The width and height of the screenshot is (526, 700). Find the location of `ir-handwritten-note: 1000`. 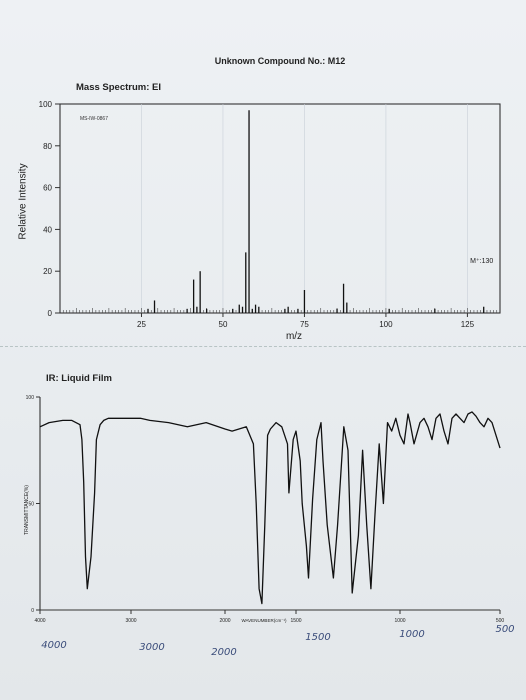

ir-handwritten-note: 1000 is located at coordinates (411, 634).